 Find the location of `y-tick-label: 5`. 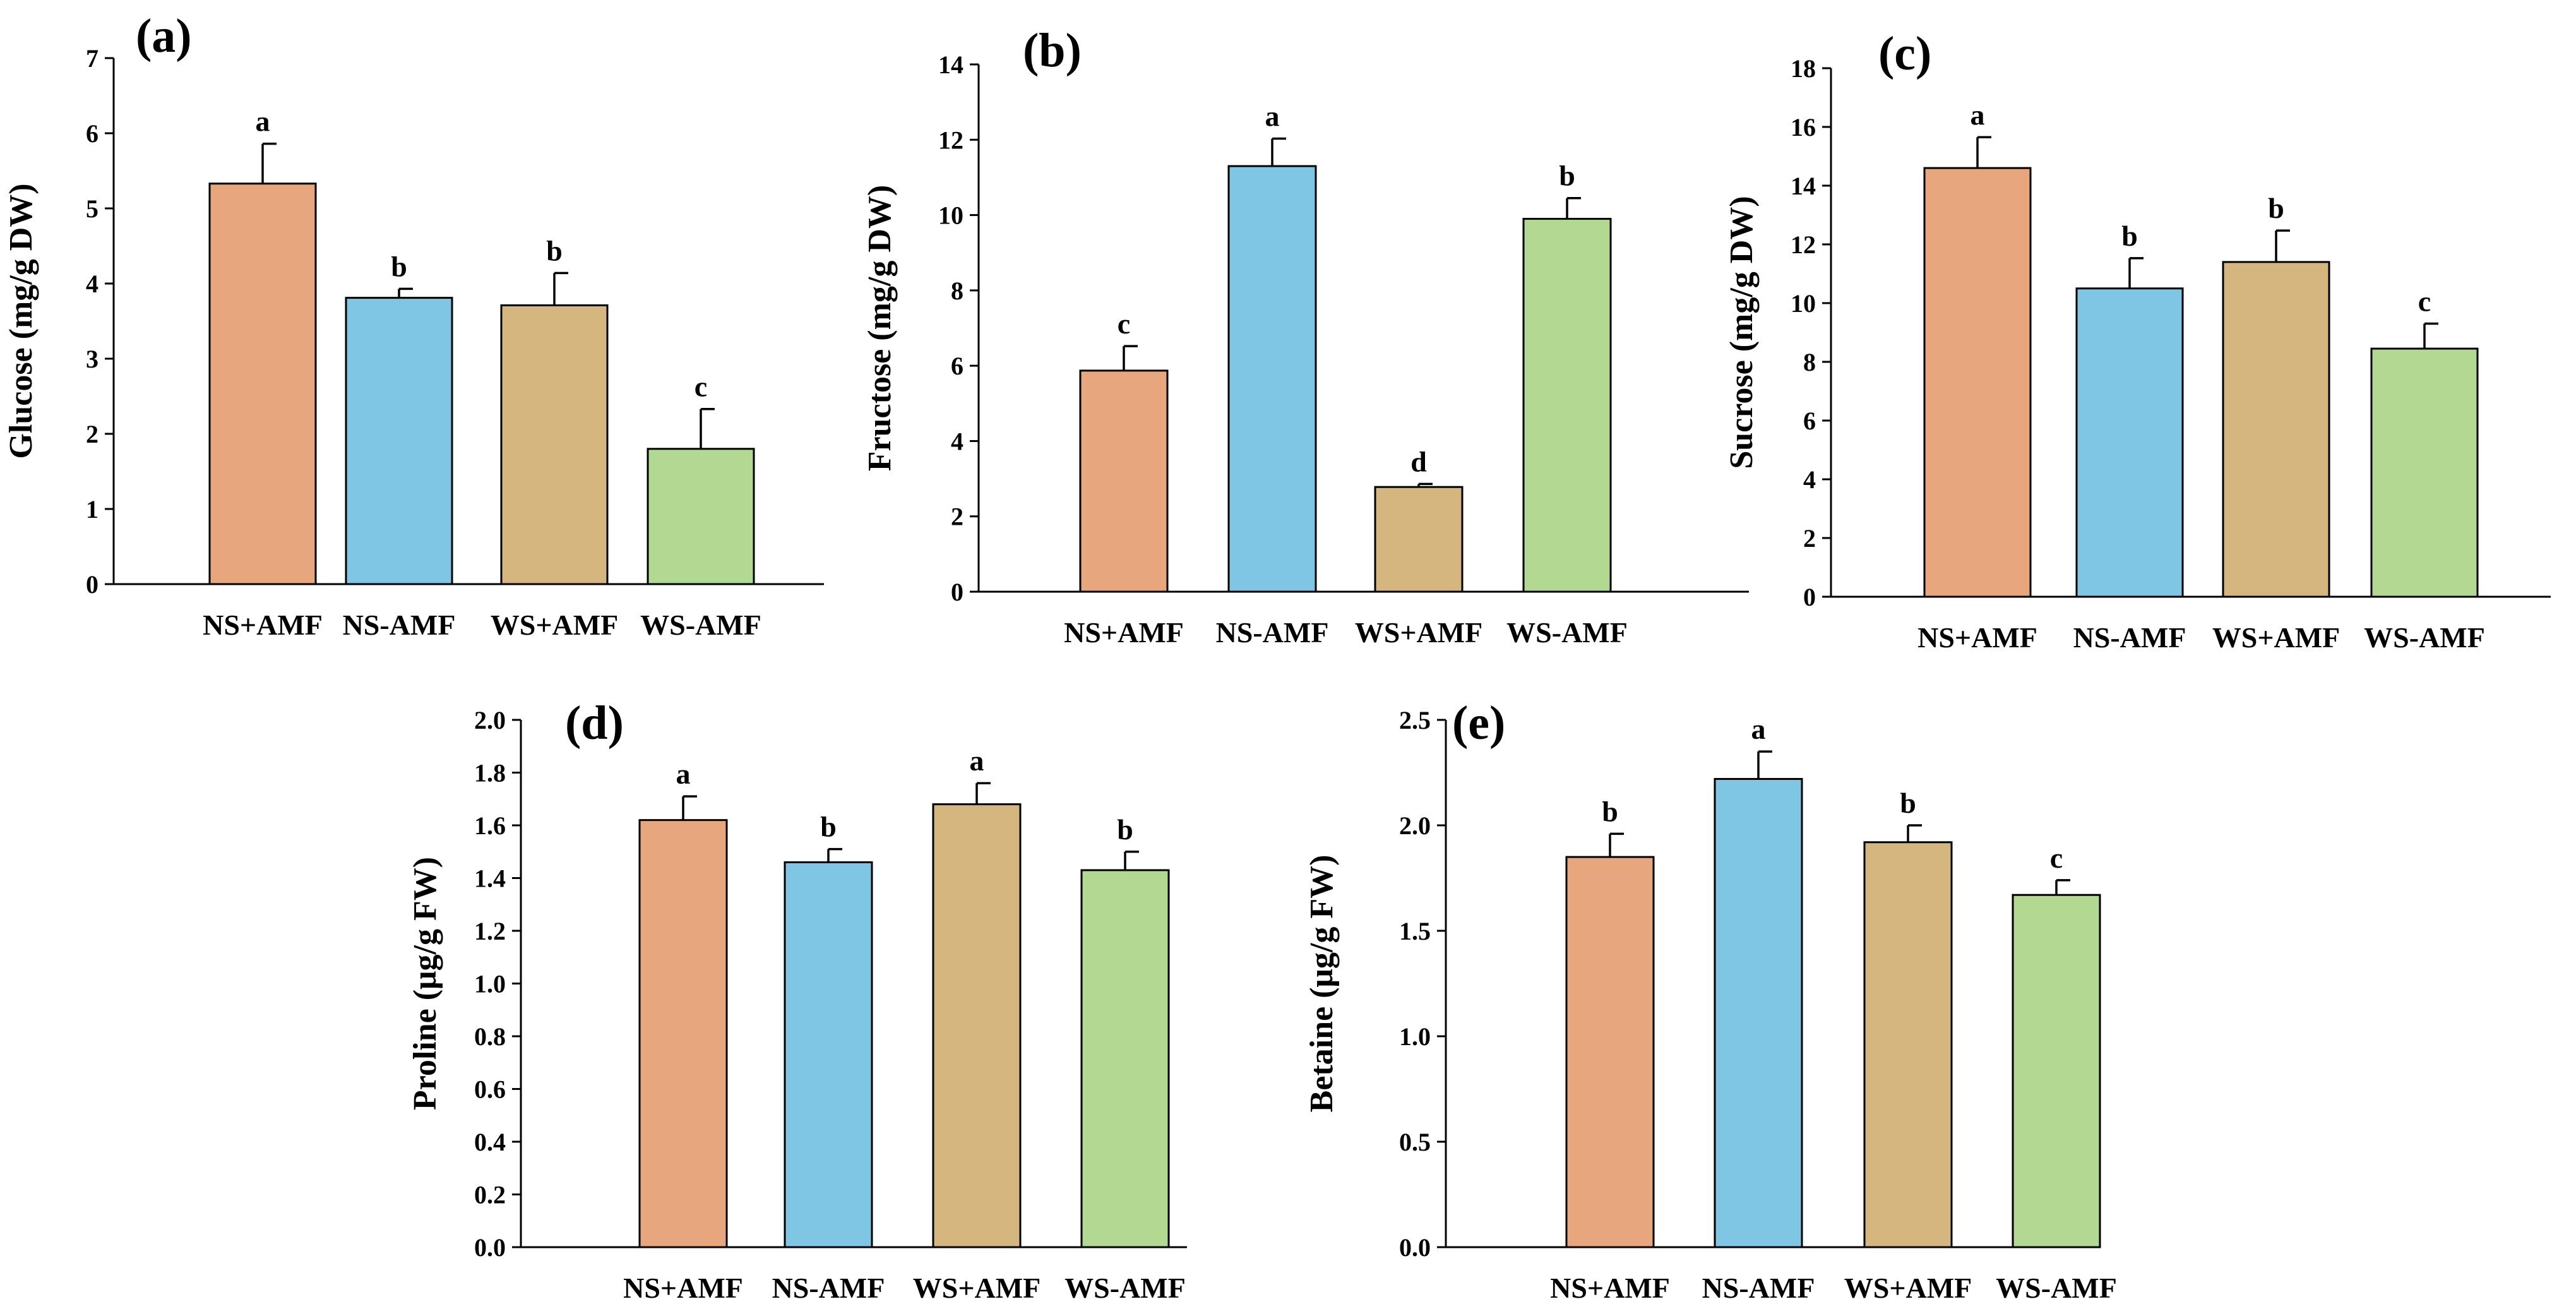

y-tick-label: 5 is located at coordinates (92, 208).